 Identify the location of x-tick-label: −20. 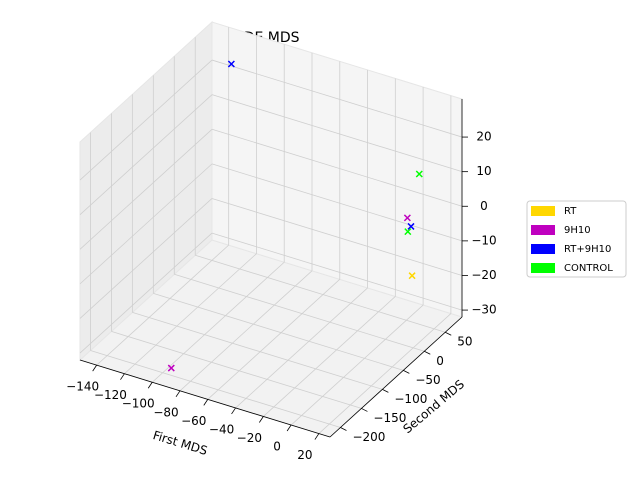
(249, 438).